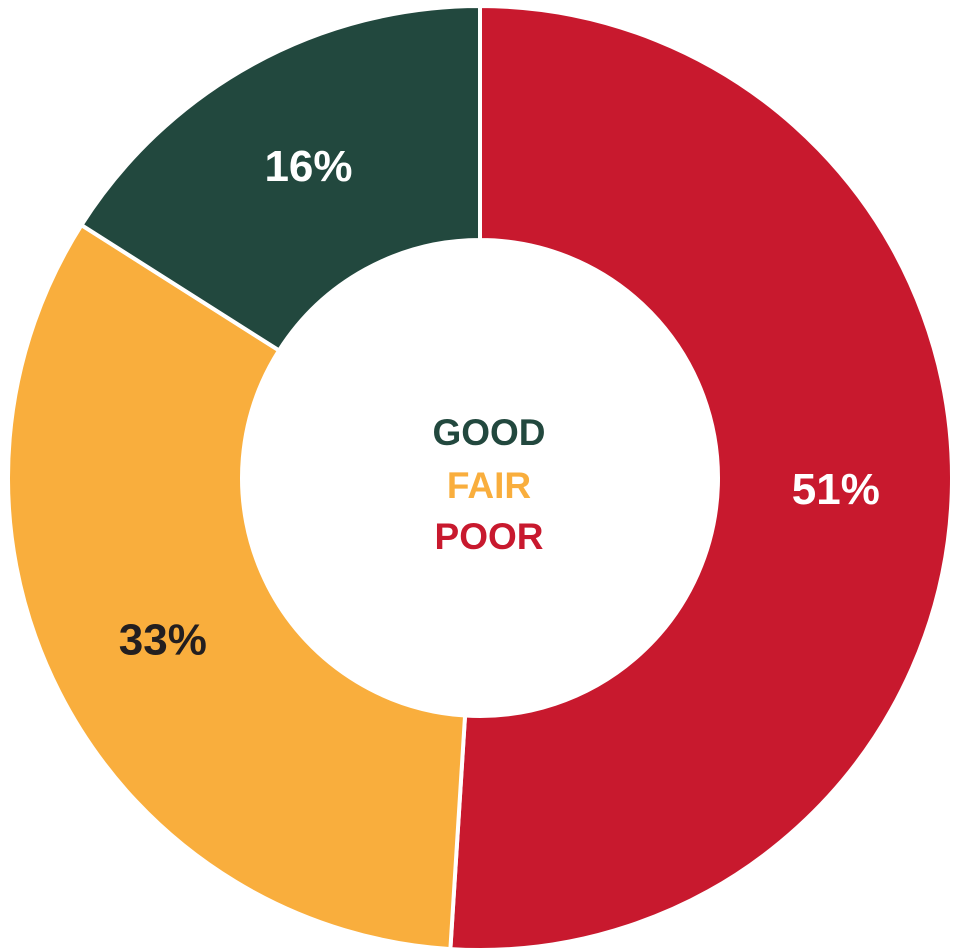 The image size is (957, 952). Describe the element at coordinates (489, 536) in the screenshot. I see `legend-label-poor: POOR` at that location.